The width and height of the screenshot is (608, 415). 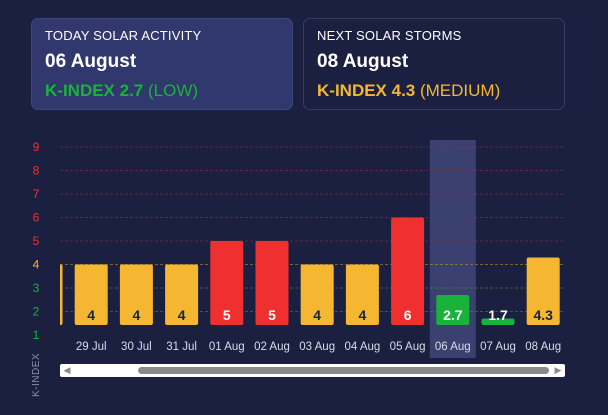 What do you see at coordinates (317, 347) in the screenshot?
I see `x-tick-label: 03 Aug` at bounding box center [317, 347].